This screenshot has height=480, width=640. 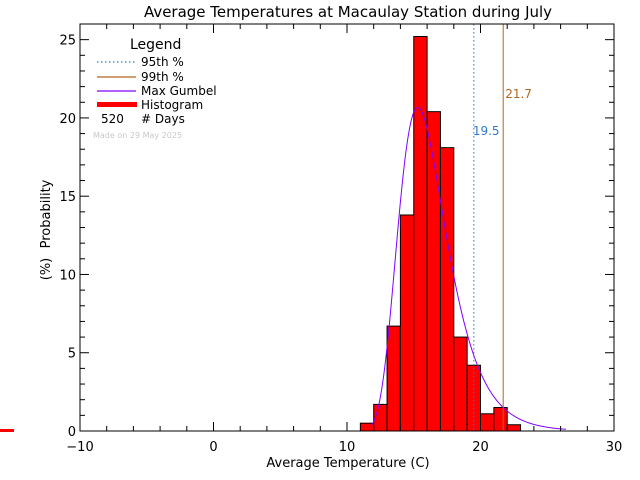 I want to click on y-axis-label: Probability, so click(x=46, y=213).